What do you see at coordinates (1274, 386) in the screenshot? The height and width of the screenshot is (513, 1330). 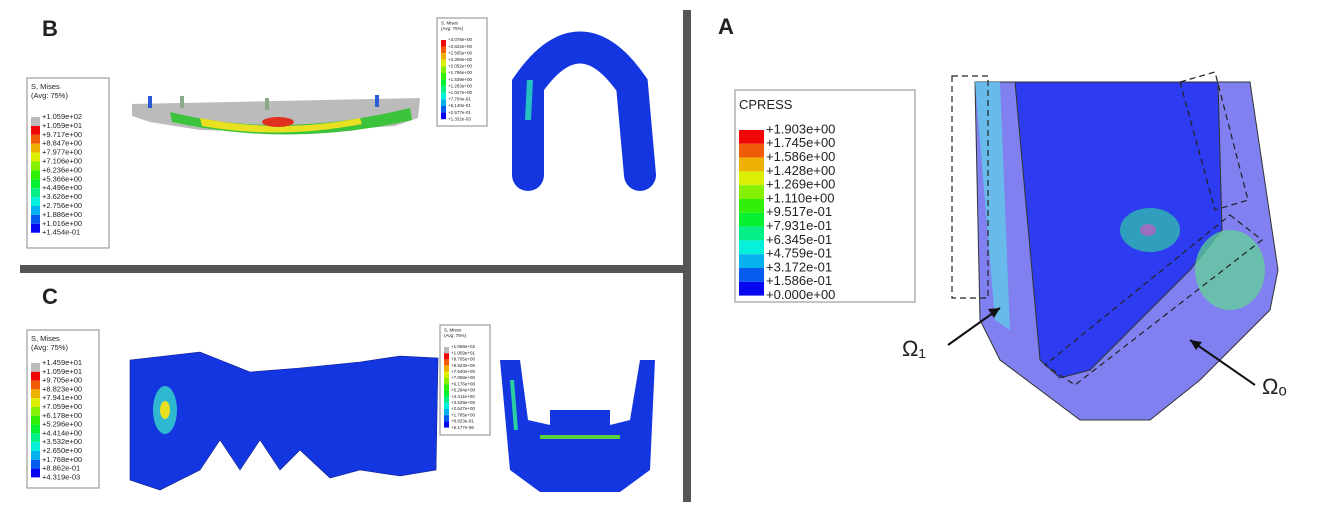 I see `annotation: Ωₒ` at bounding box center [1274, 386].